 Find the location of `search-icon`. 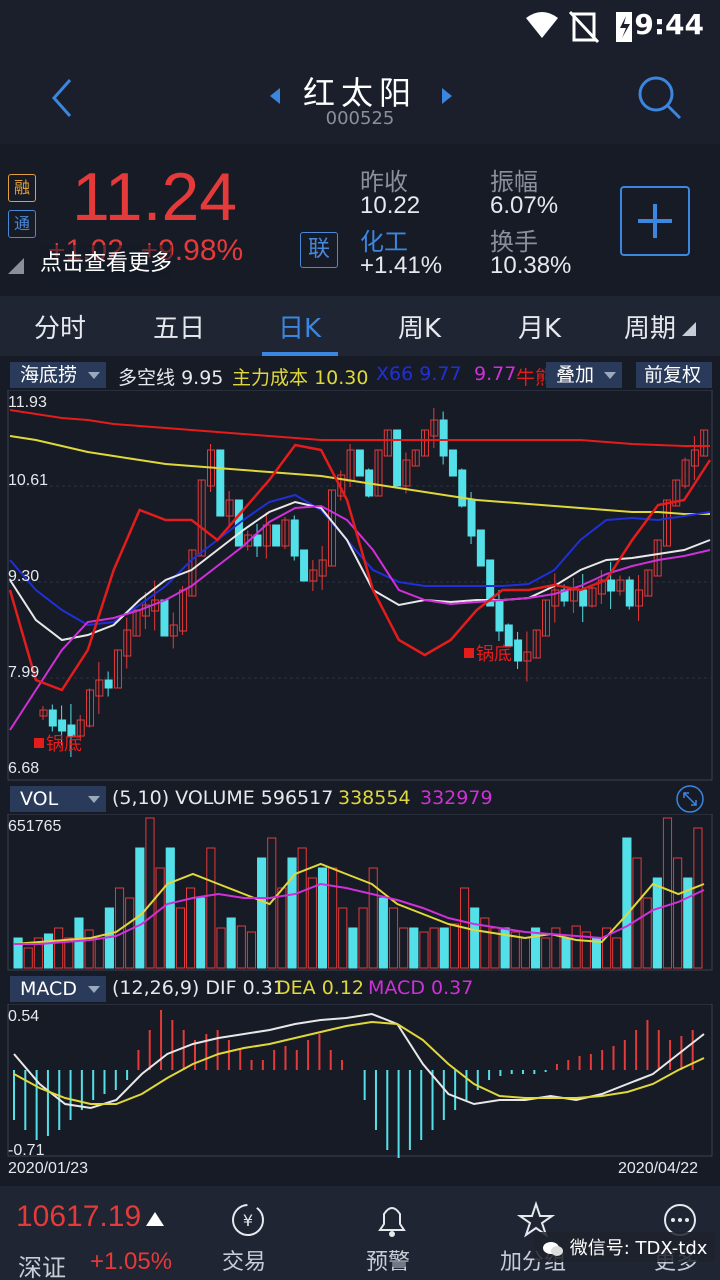

search-icon is located at coordinates (660, 98).